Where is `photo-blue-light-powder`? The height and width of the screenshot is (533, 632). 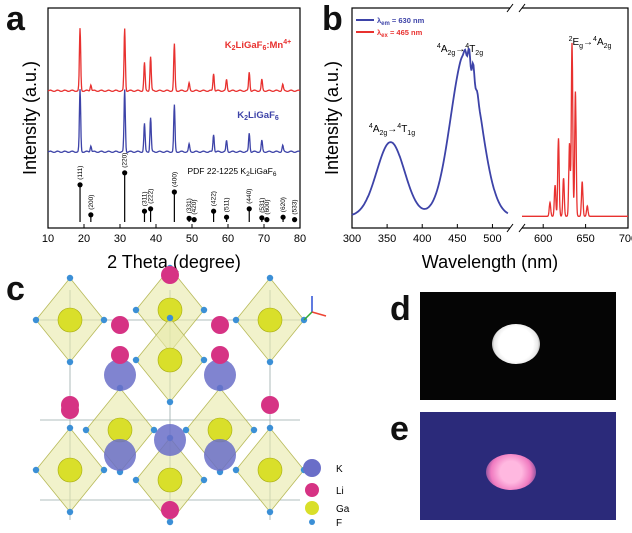 photo-blue-light-powder is located at coordinates (518, 466).